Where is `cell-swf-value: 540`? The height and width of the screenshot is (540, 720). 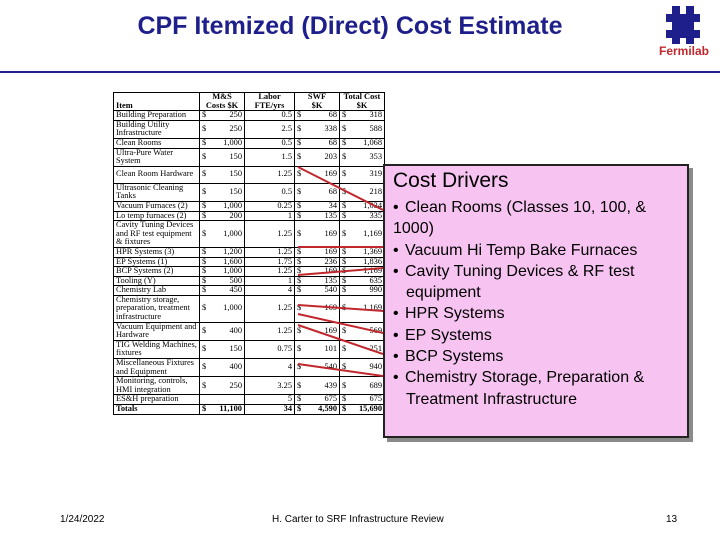 cell-swf-value: 540 is located at coordinates (330, 367).